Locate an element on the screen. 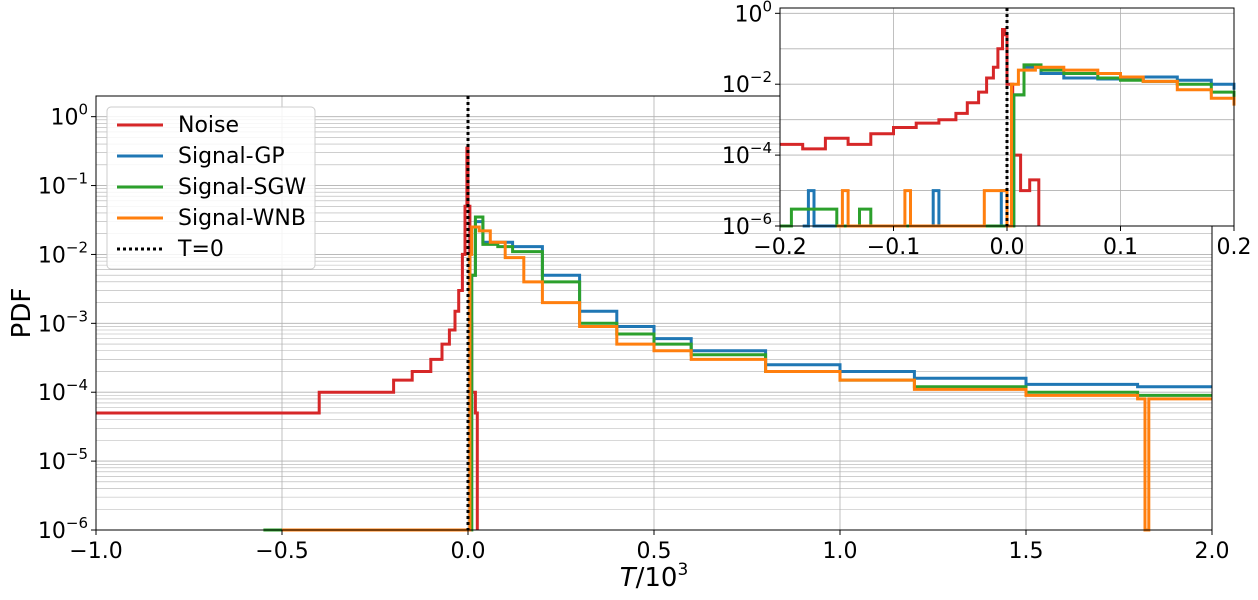 The image size is (1258, 600). main-x-ticks: −1.0 −0.5 0.0 0.5 1.0 1.5 2.0 is located at coordinates (649, 547).